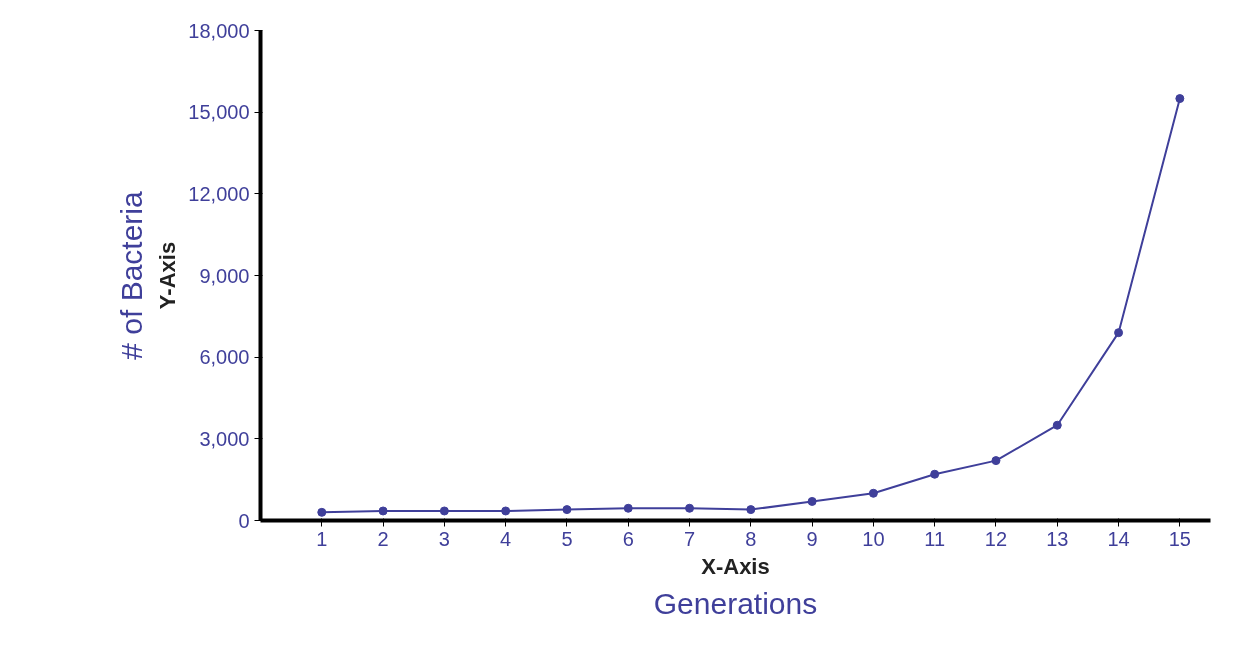 Image resolution: width=1256 pixels, height=648 pixels. Describe the element at coordinates (873, 538) in the screenshot. I see `x-tick-label: 10` at that location.